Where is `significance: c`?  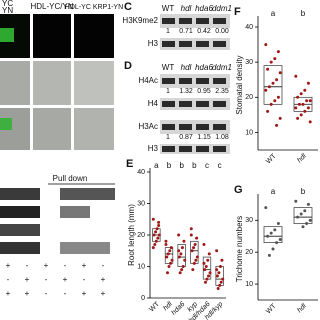 significance: c is located at coordinates (220, 165).